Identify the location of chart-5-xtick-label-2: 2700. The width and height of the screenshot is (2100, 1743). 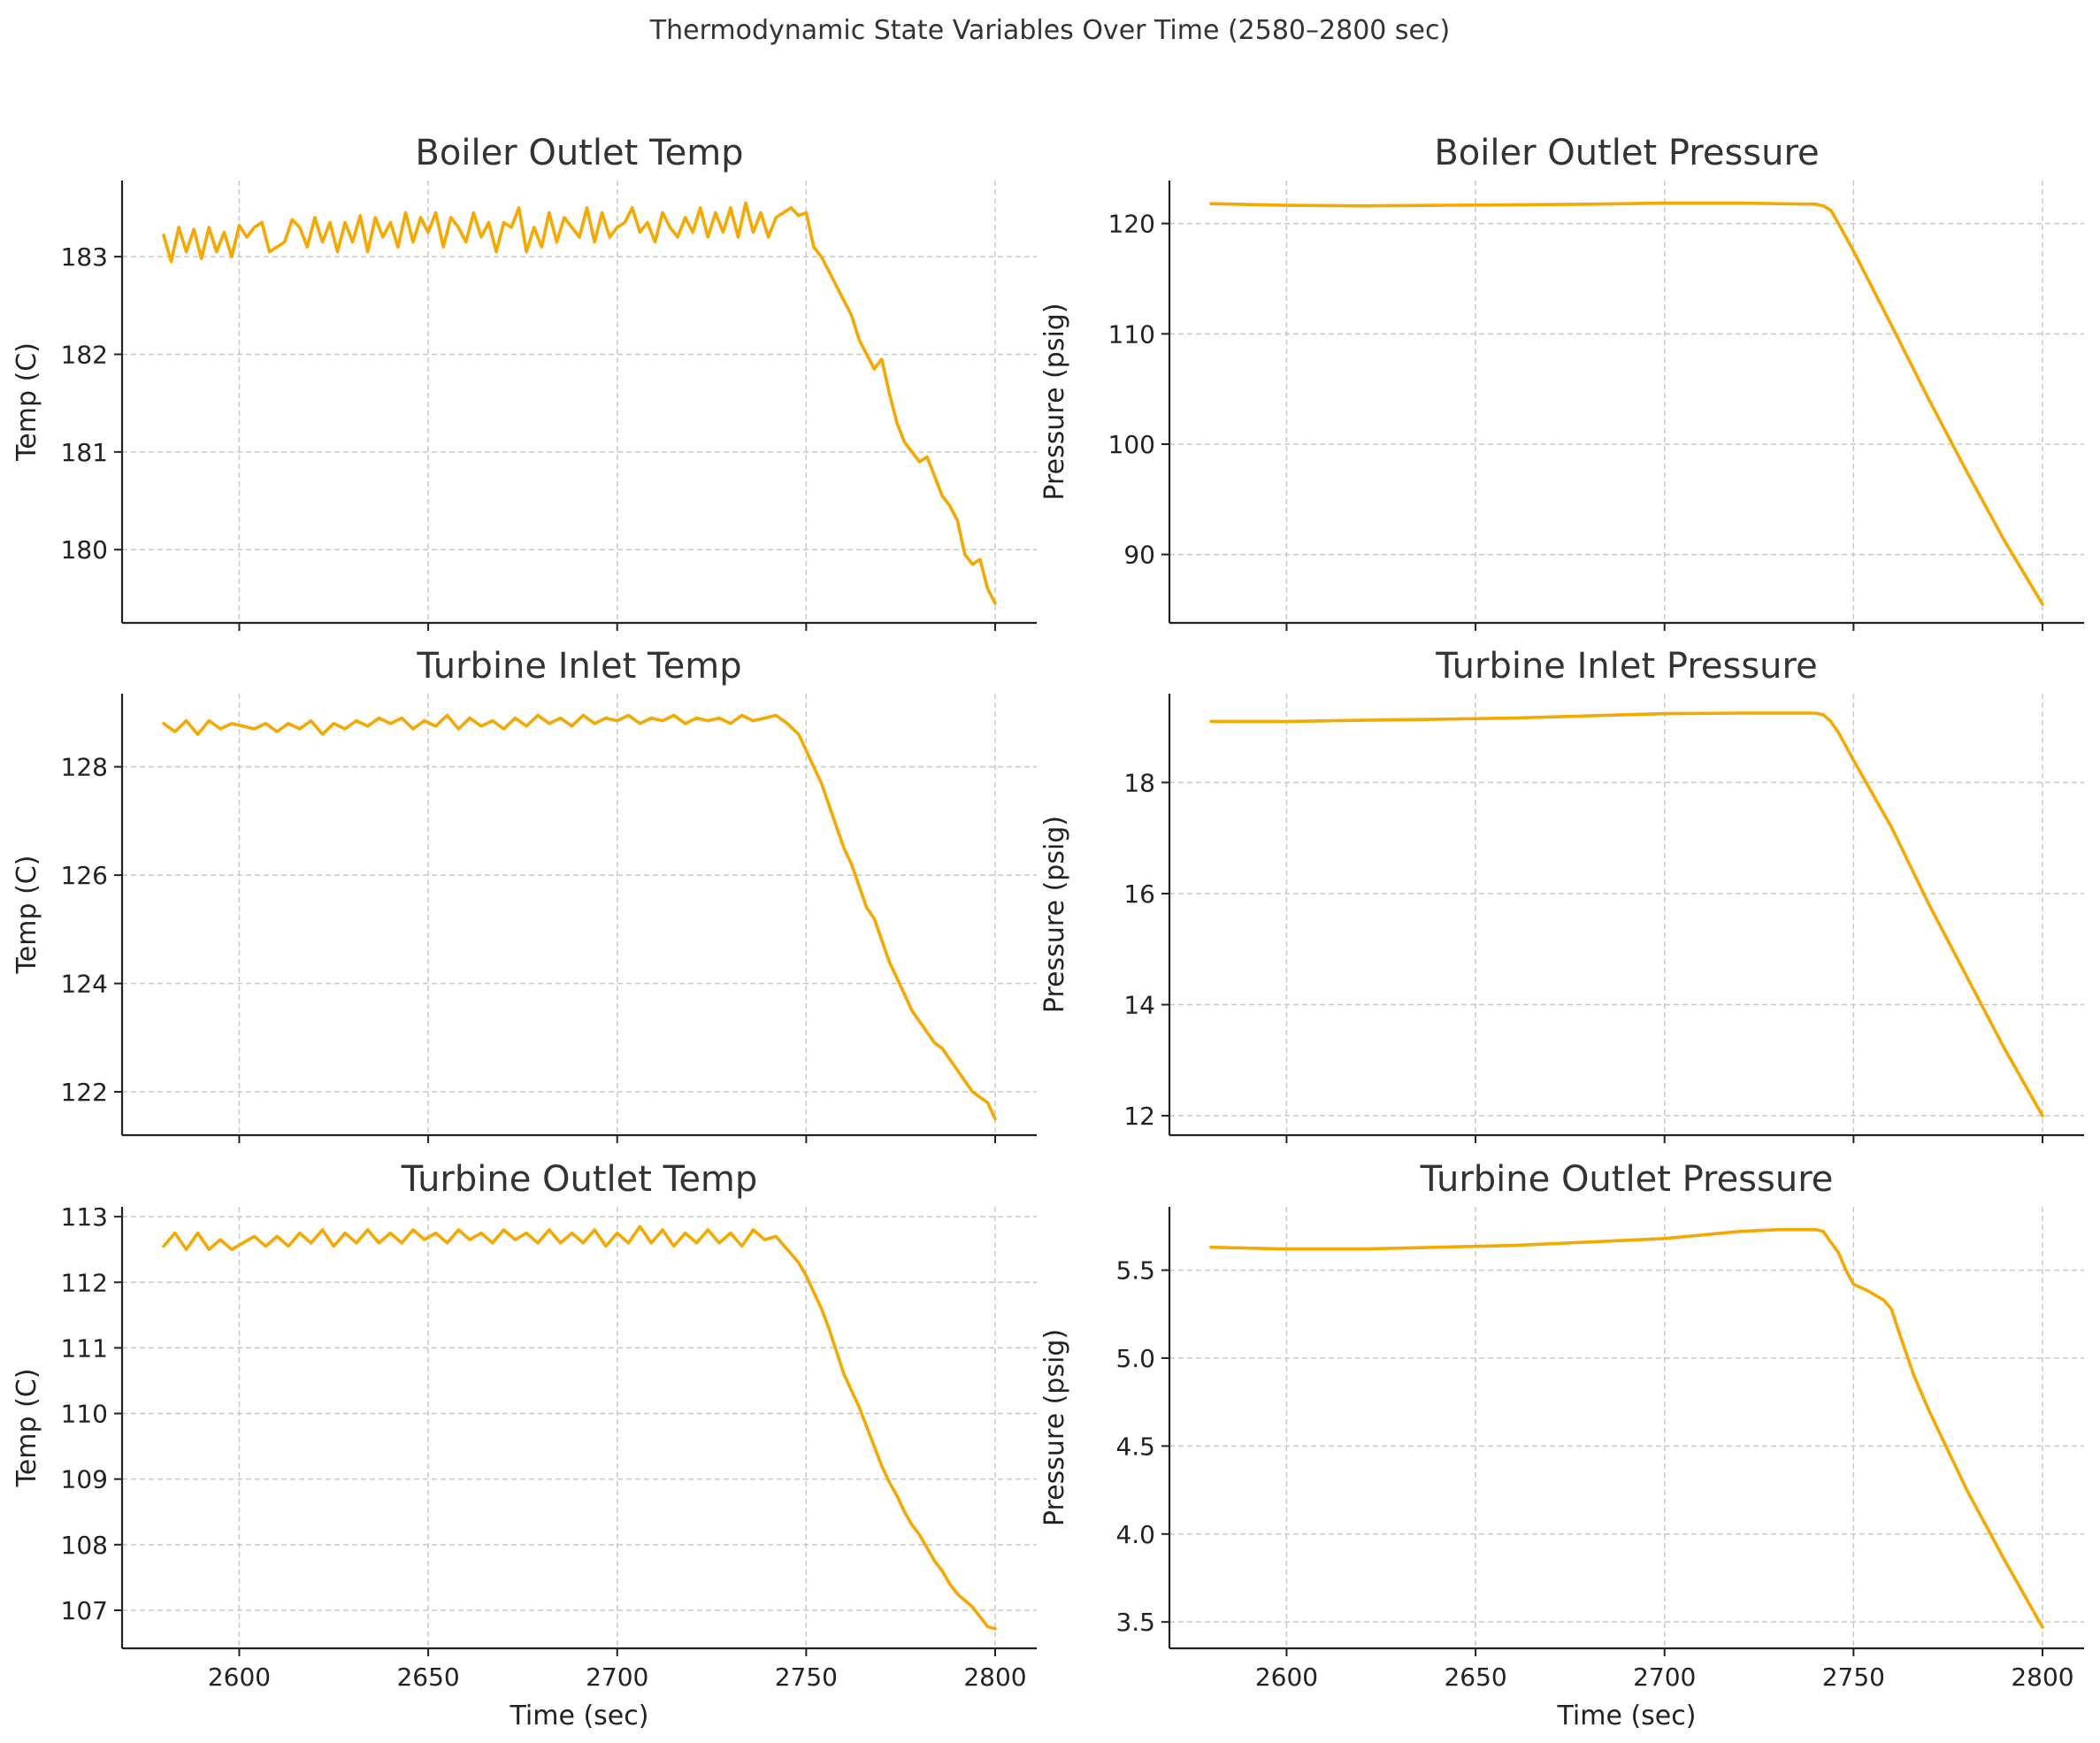
(1664, 1677).